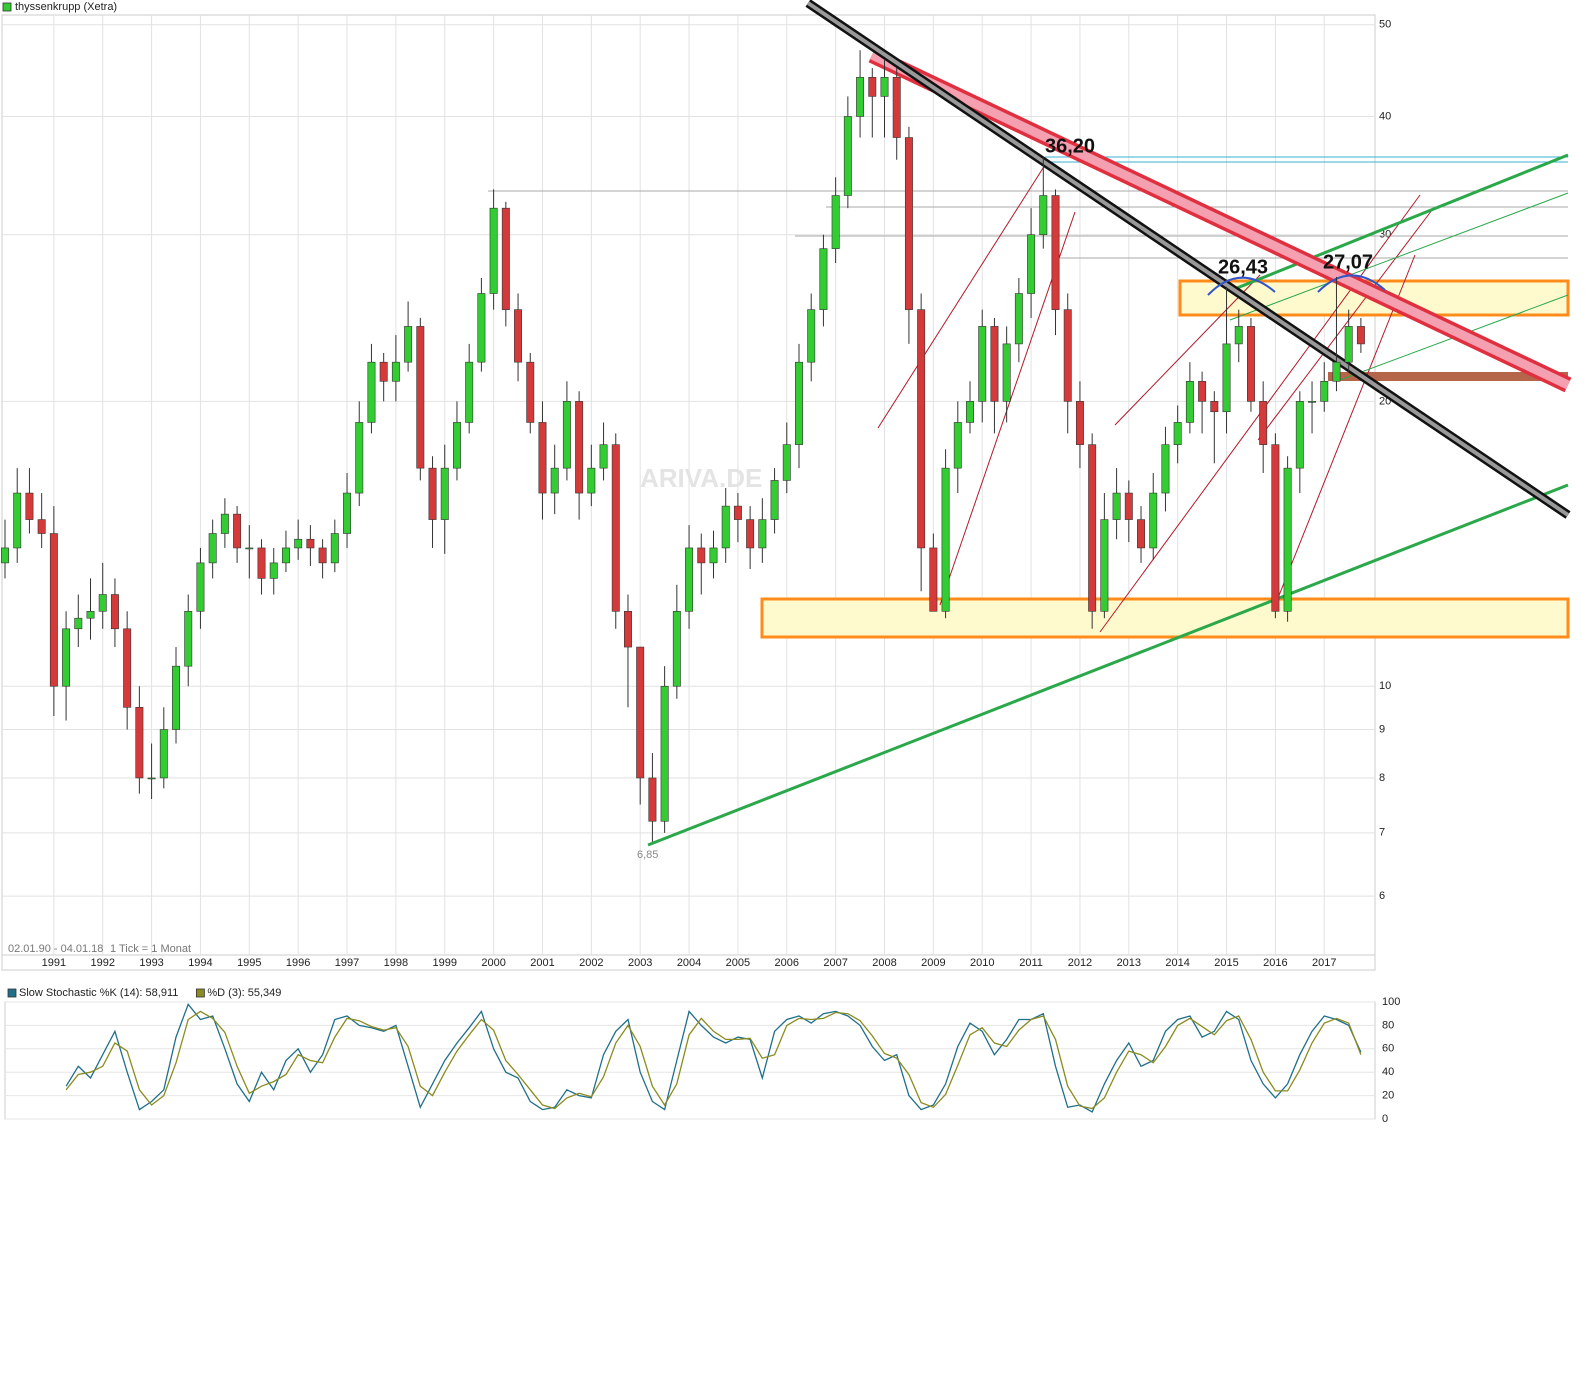  Describe the element at coordinates (1382, 833) in the screenshot. I see `y-tick-label: 7` at that location.